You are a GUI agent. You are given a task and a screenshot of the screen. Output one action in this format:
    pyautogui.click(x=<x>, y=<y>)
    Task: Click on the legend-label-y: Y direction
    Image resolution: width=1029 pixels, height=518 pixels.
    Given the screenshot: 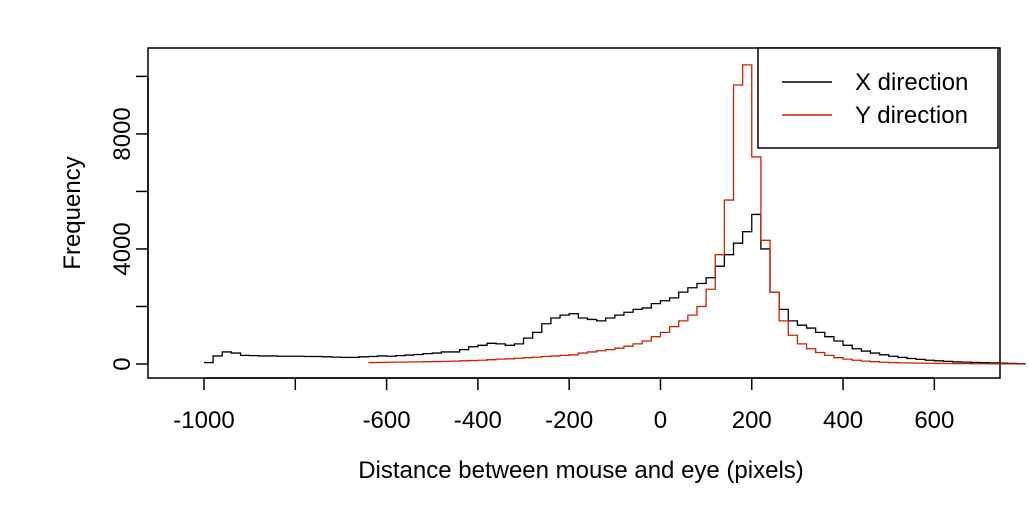 What is the action you would take?
    pyautogui.click(x=911, y=115)
    